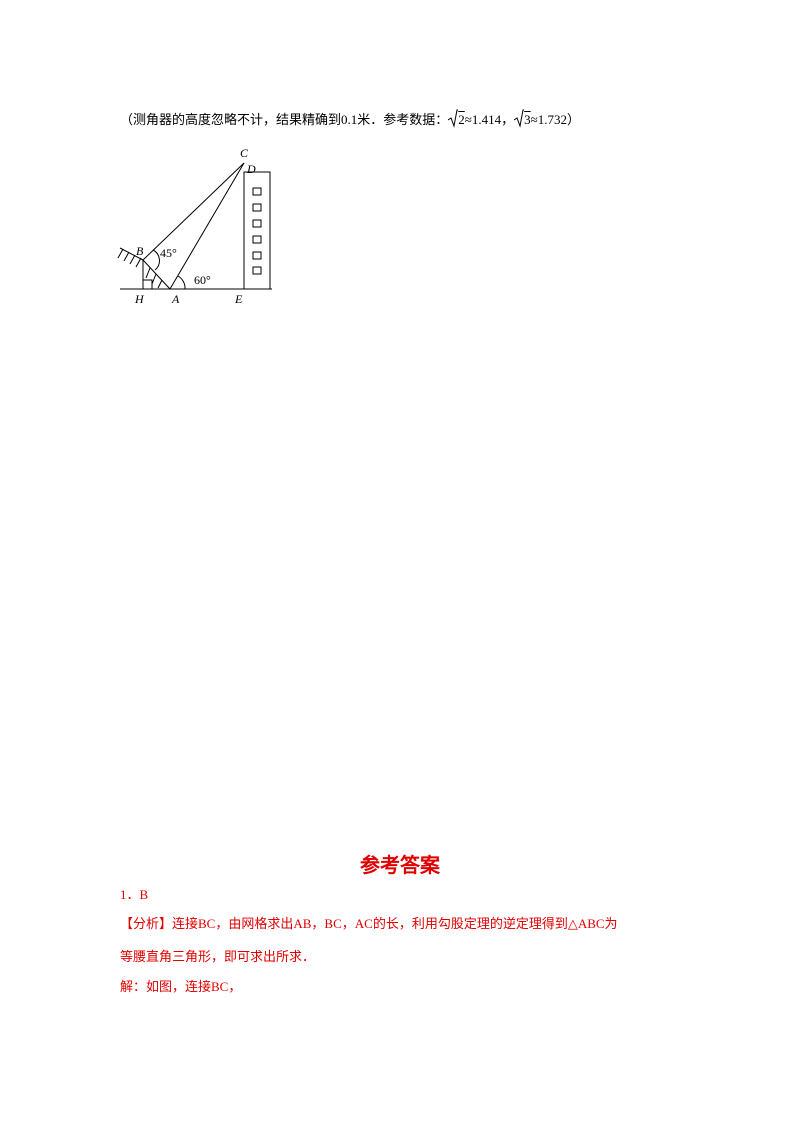 The image size is (800, 1132). What do you see at coordinates (146, 923) in the screenshot?
I see `analysis-tag: 【分析】` at bounding box center [146, 923].